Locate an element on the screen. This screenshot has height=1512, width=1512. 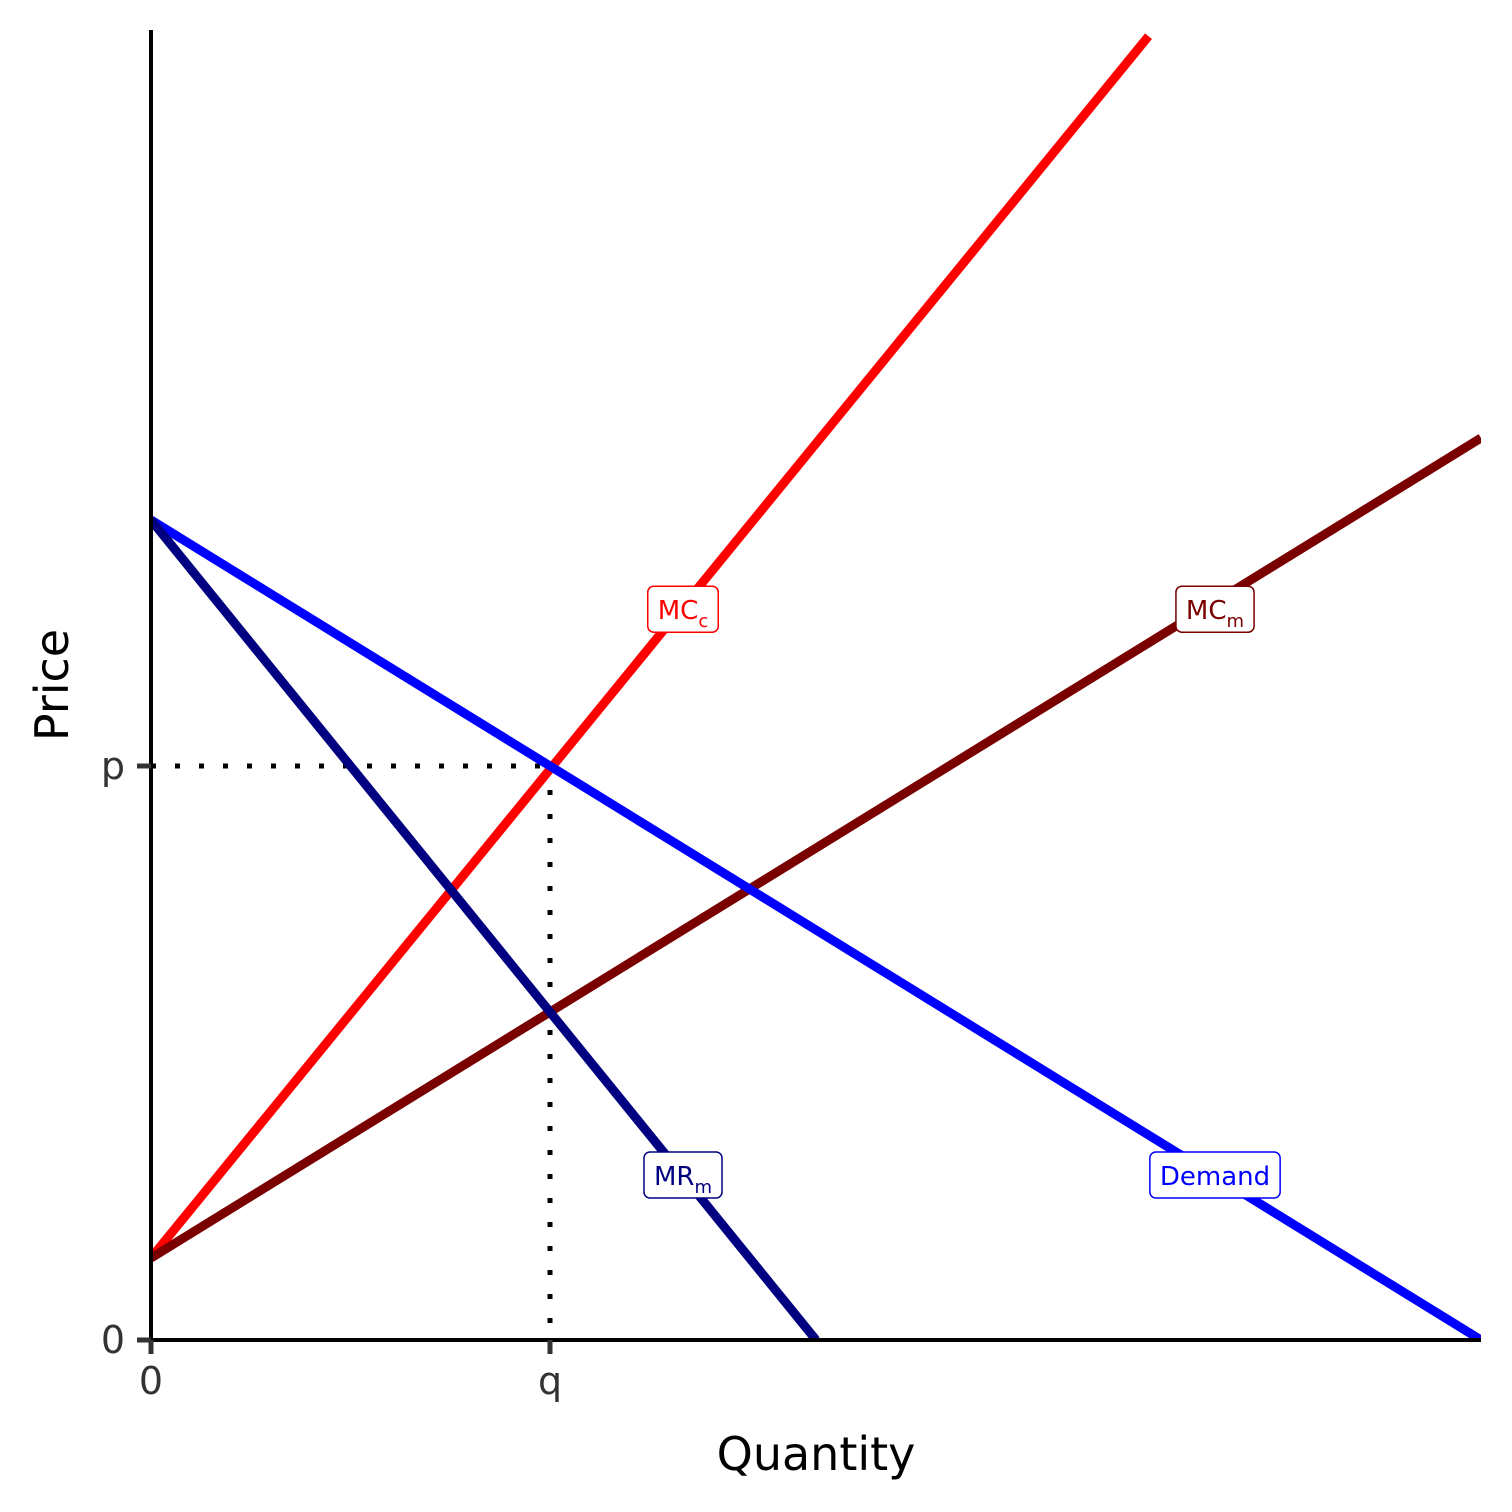
label-demand: Demand is located at coordinates (1215, 1175).